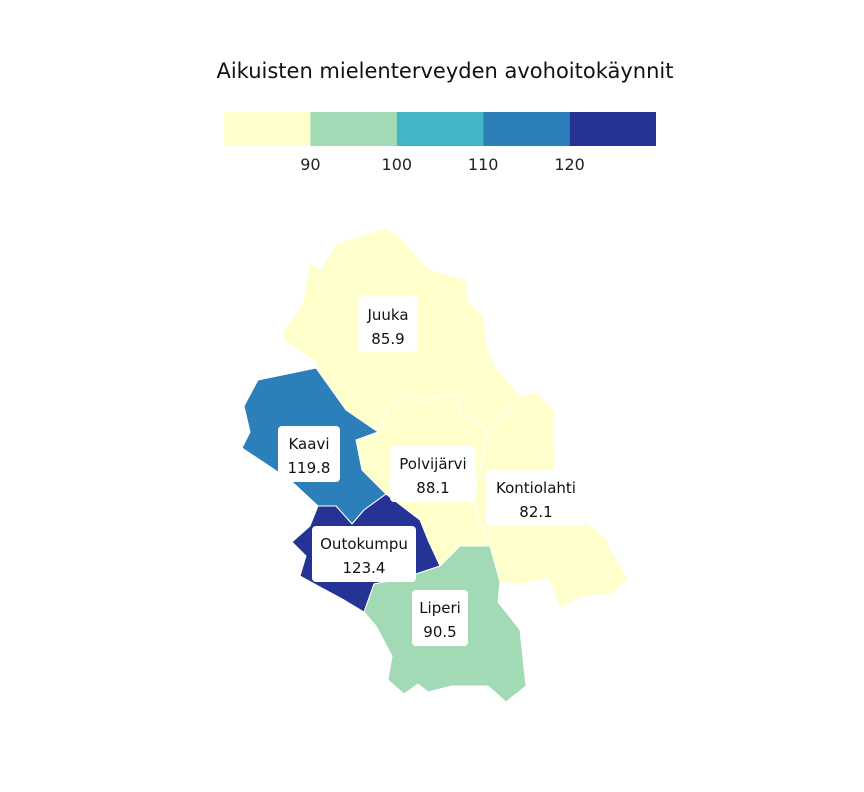 This screenshot has height=792, width=864. What do you see at coordinates (309, 468) in the screenshot?
I see `label-value-kaavi: 119.8` at bounding box center [309, 468].